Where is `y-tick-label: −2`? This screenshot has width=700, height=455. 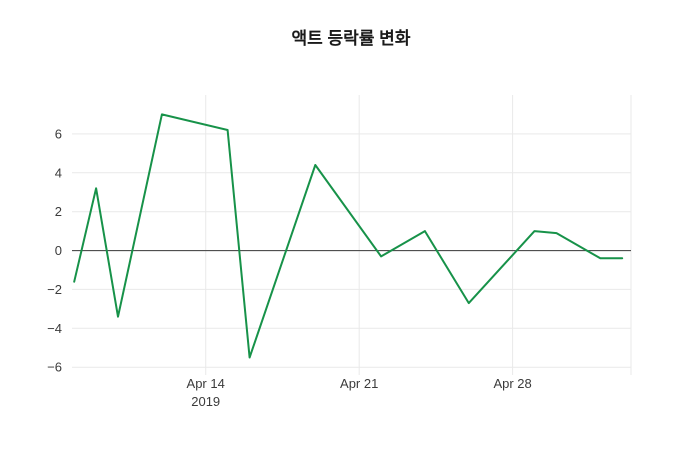 y-tick-label: −2 is located at coordinates (54, 289).